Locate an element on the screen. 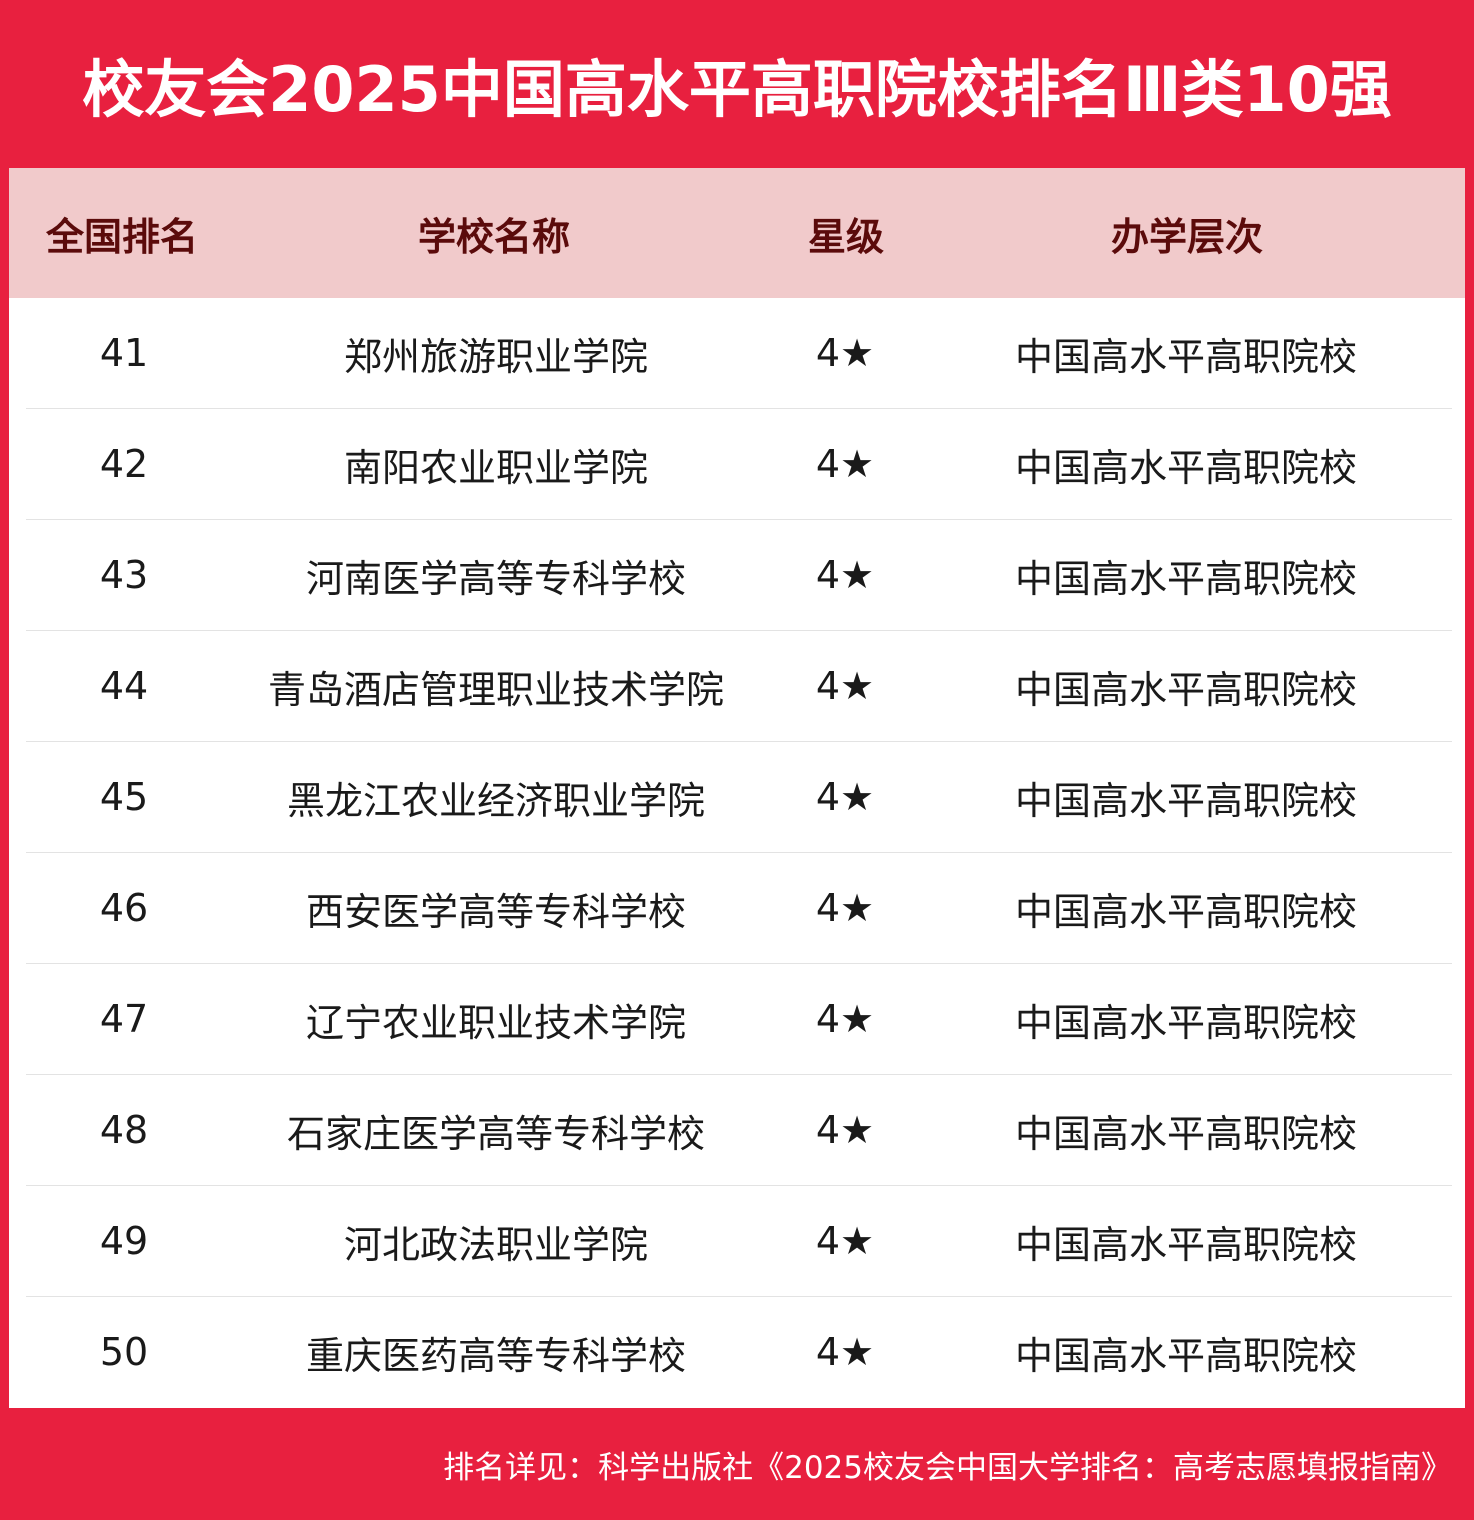 Image resolution: width=1474 pixels, height=1520 pixels. school-name-cell: 南阳农业职业学院 is located at coordinates (495, 467).